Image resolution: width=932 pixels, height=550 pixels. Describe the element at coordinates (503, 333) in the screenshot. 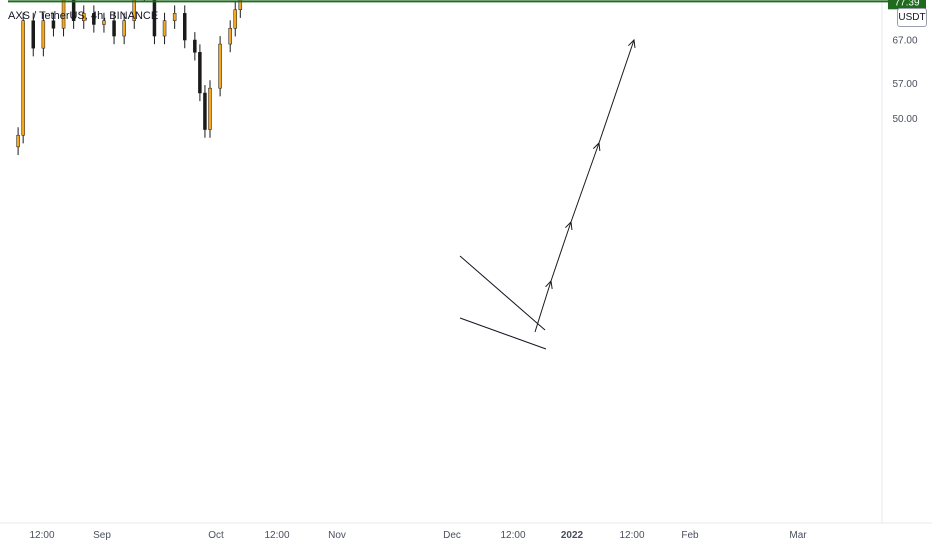

I see `wedge-lower-line` at that location.